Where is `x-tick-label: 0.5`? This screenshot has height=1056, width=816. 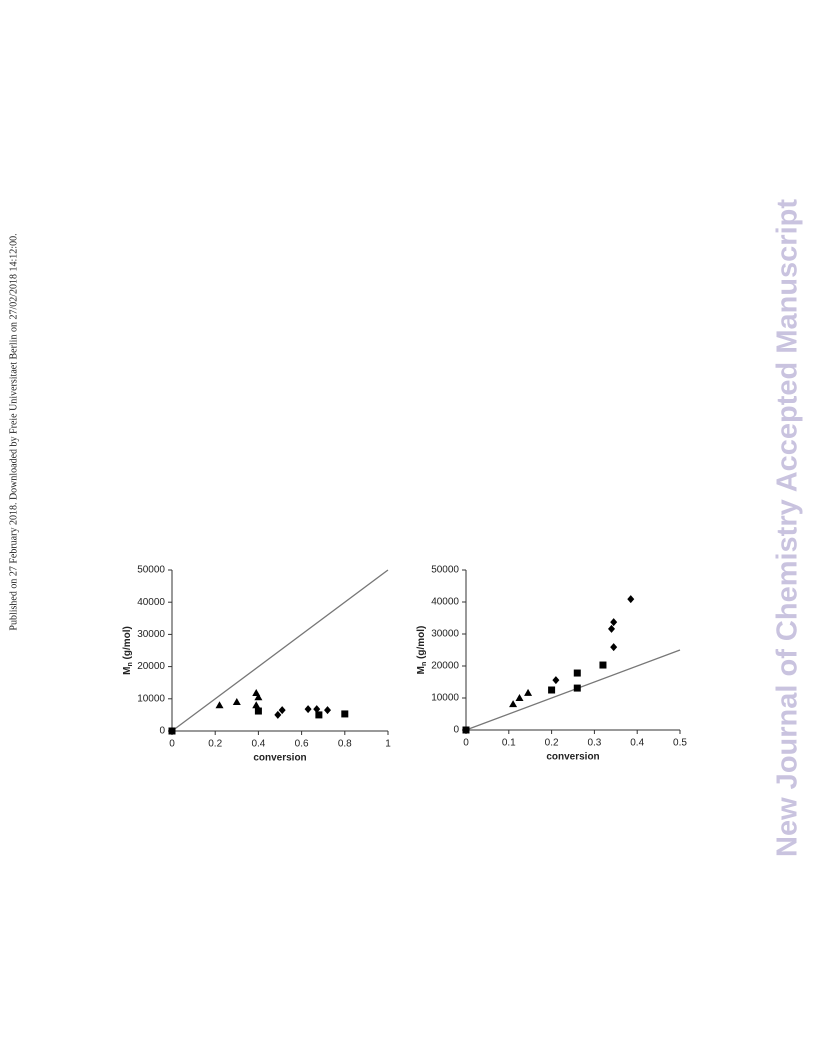
x-tick-label: 0.5 is located at coordinates (680, 743).